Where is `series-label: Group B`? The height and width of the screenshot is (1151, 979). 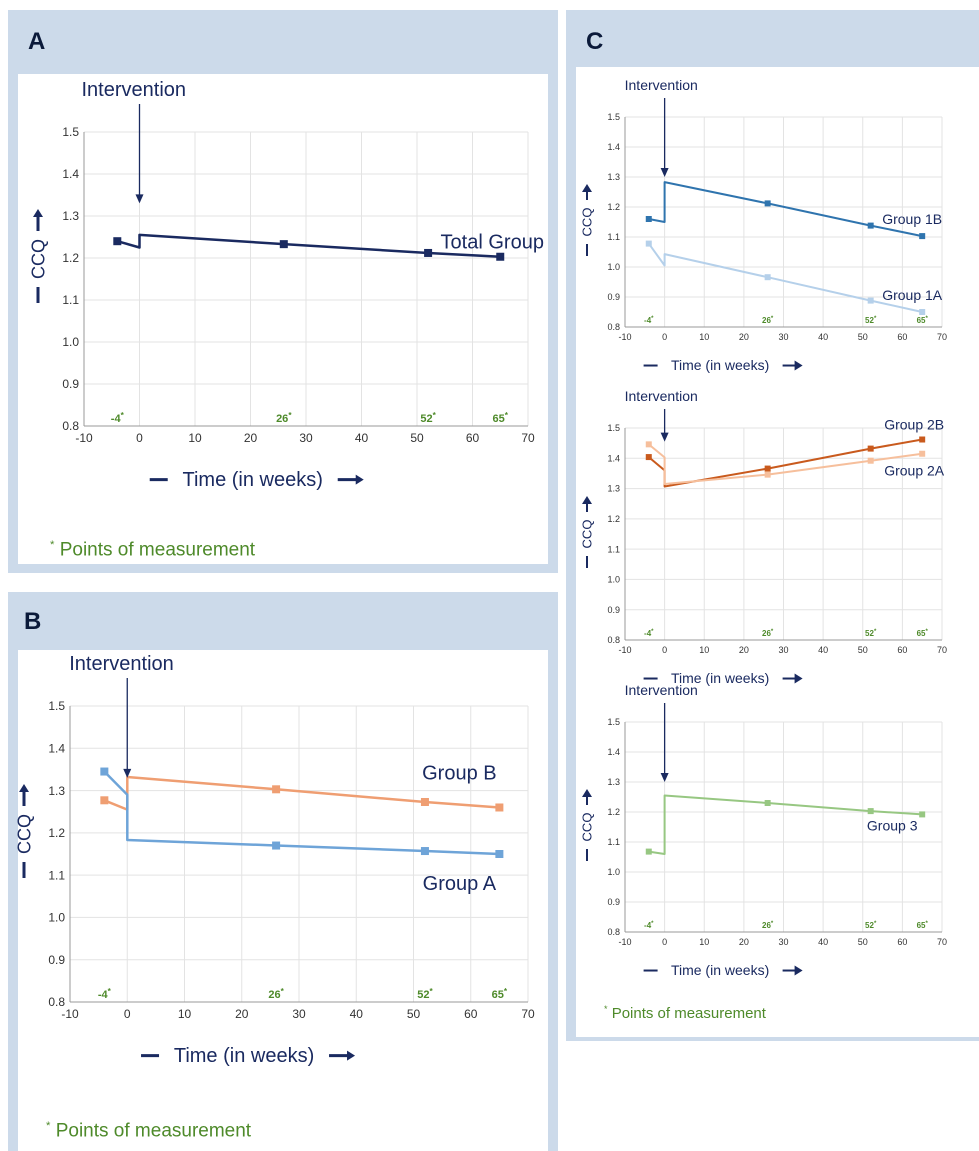 series-label: Group B is located at coordinates (459, 773).